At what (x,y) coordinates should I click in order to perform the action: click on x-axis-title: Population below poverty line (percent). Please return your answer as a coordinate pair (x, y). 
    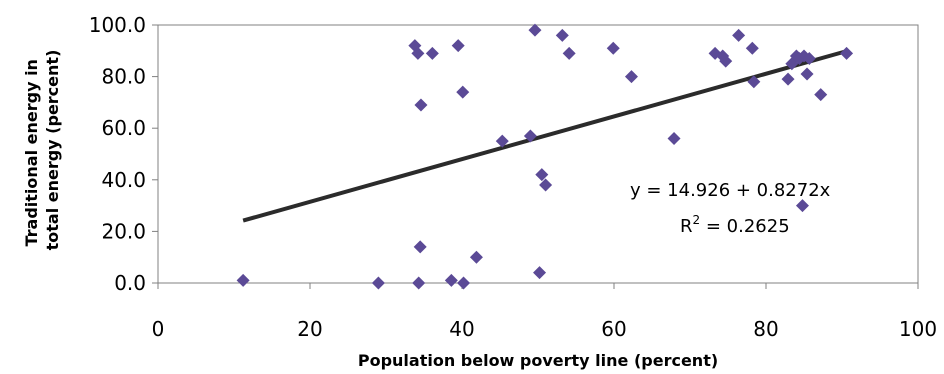
    Looking at the image, I should click on (538, 360).